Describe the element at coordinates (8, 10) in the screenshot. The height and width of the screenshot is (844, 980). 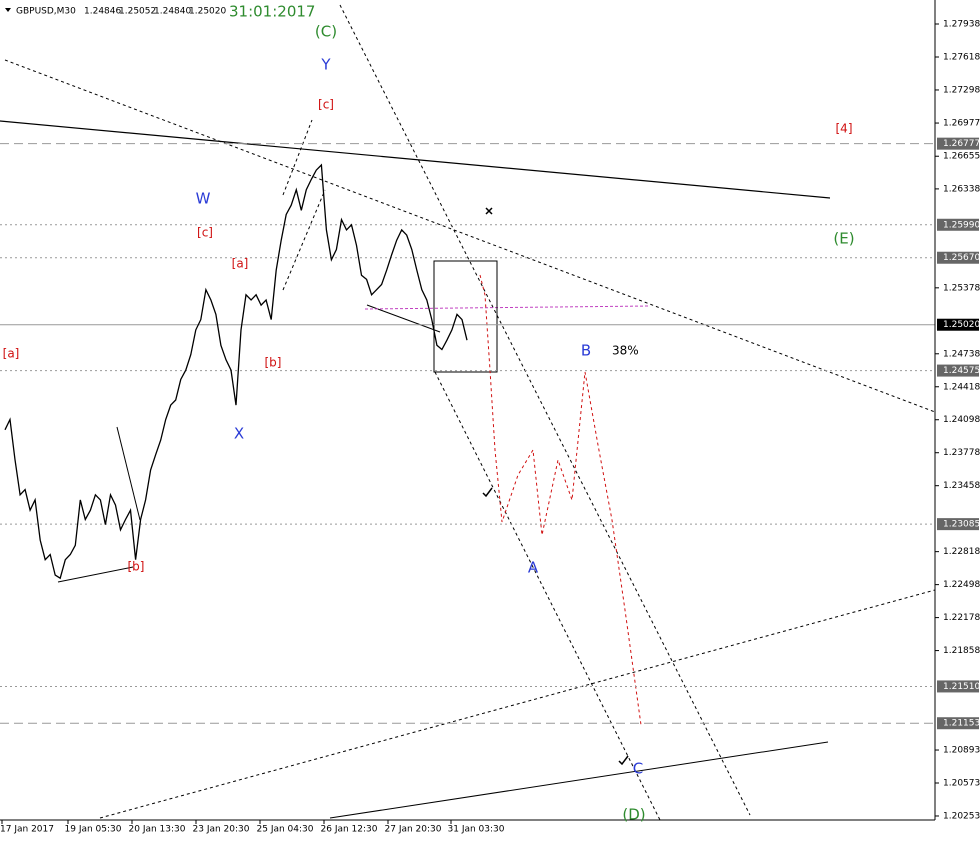
I see `dropdown-icon` at that location.